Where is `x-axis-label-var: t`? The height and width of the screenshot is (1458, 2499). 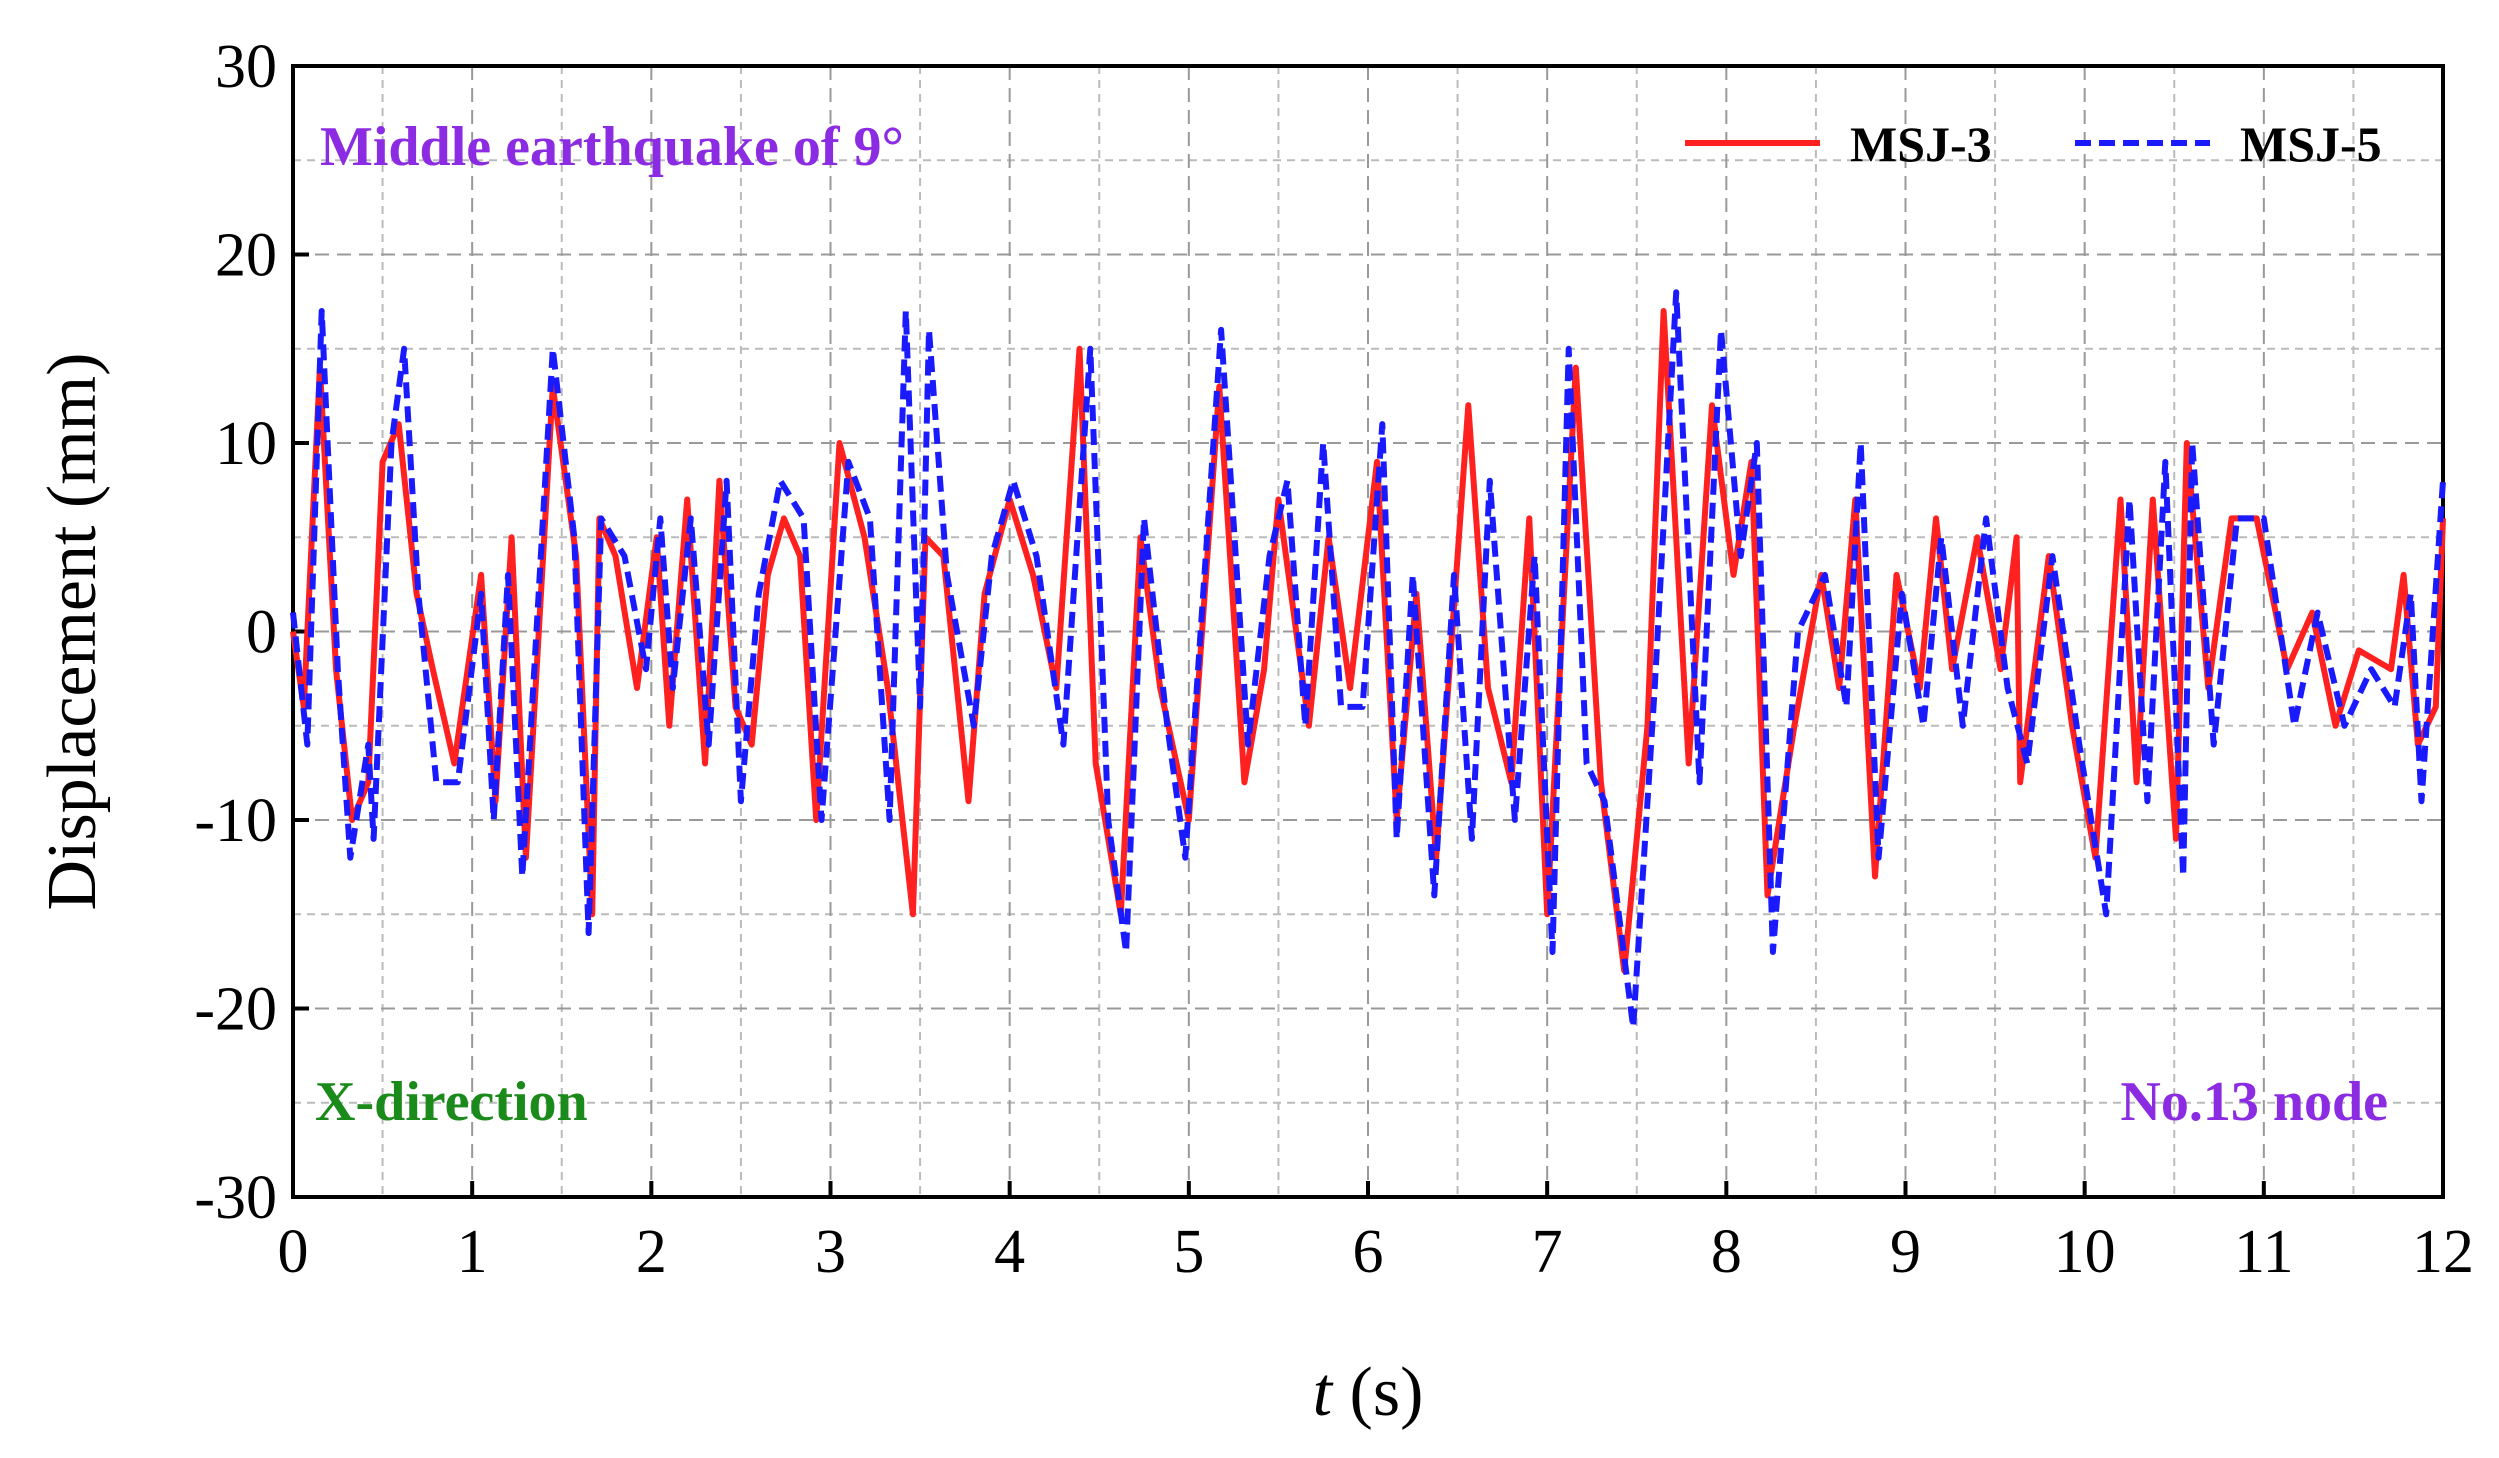 x-axis-label-var: t is located at coordinates (1323, 1392).